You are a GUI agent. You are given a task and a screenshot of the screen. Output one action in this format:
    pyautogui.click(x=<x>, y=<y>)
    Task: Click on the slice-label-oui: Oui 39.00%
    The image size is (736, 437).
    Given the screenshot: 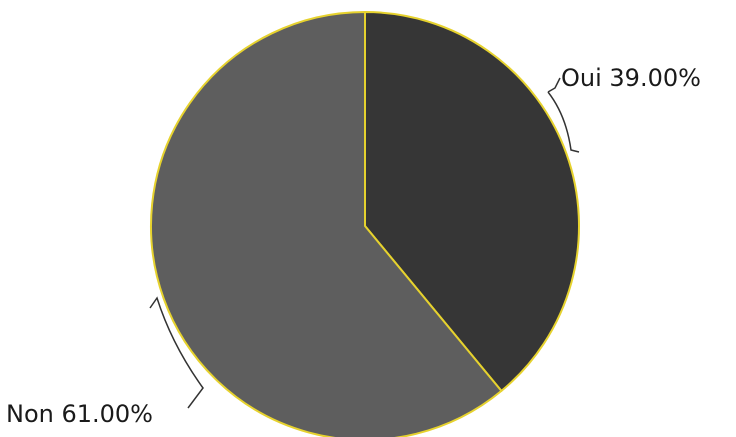 What is the action you would take?
    pyautogui.click(x=631, y=78)
    